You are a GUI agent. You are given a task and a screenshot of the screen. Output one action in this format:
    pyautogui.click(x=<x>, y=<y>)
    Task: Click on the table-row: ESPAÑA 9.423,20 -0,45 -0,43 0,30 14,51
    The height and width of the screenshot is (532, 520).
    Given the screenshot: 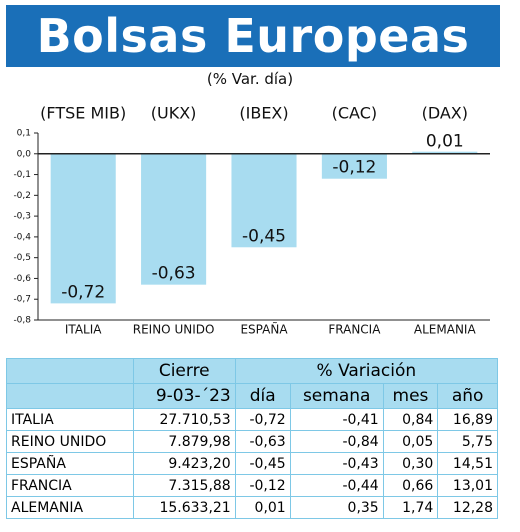 What is the action you would take?
    pyautogui.click(x=252, y=463)
    